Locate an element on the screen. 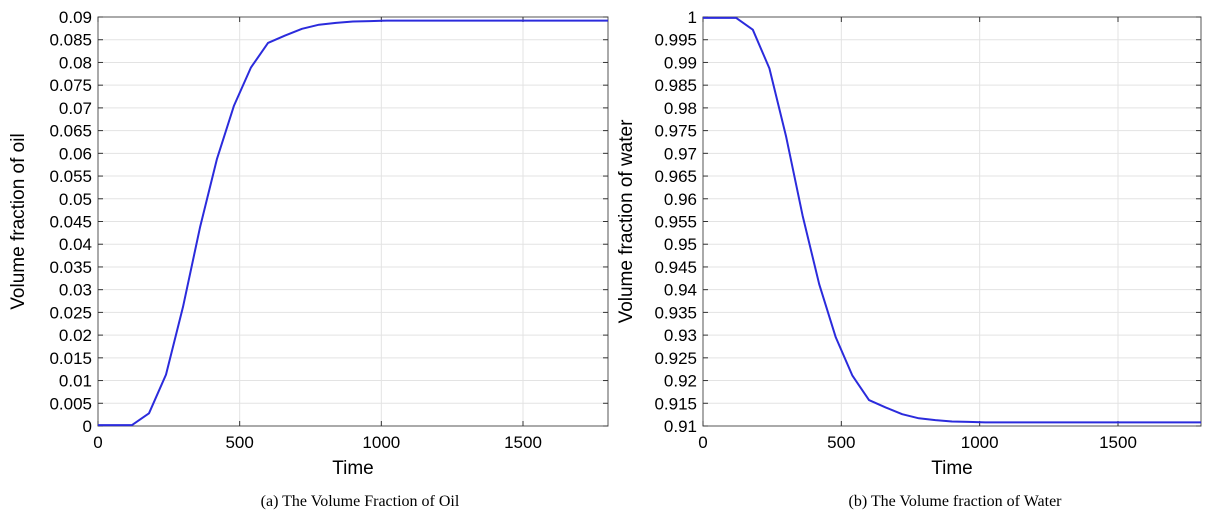  y-tick-label: 0.93 is located at coordinates (680, 335).